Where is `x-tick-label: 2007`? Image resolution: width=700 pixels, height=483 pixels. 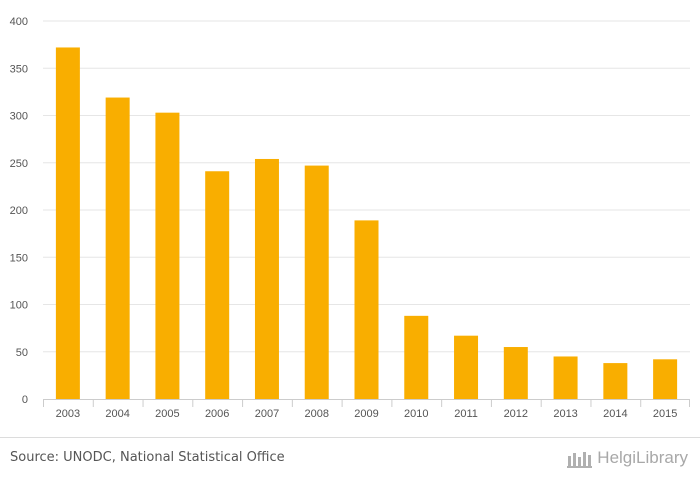
x-tick-label: 2007 is located at coordinates (267, 414).